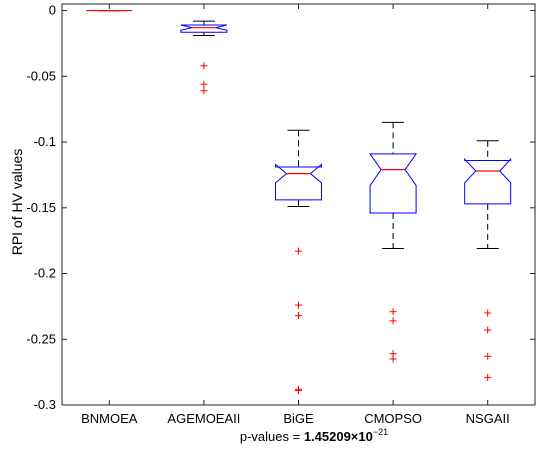 This screenshot has height=455, width=550. Describe the element at coordinates (488, 418) in the screenshot. I see `x-tick-label: NSGAII` at that location.